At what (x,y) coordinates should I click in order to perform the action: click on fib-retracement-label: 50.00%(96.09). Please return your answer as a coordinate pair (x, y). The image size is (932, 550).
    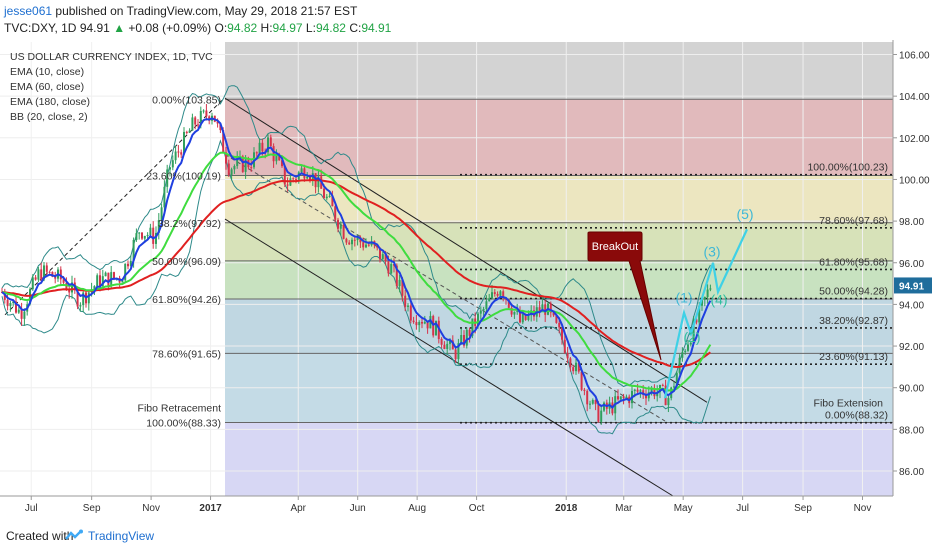
    Looking at the image, I should click on (186, 262).